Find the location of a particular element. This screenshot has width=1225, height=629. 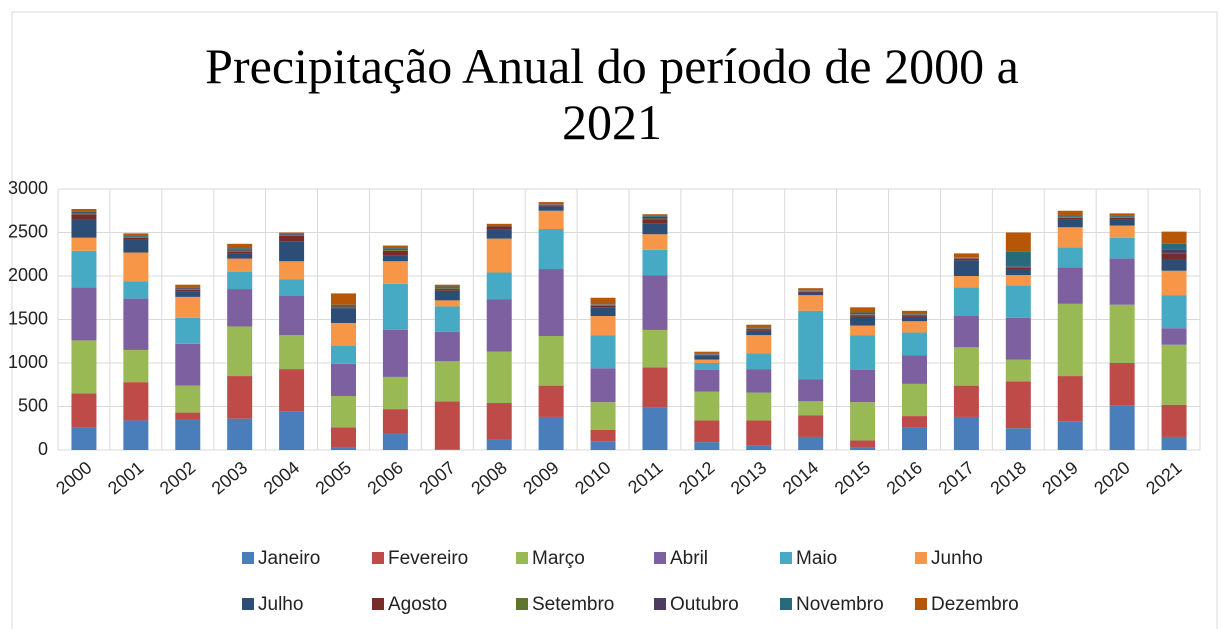

x-tick-label: 2021 is located at coordinates (1164, 477).